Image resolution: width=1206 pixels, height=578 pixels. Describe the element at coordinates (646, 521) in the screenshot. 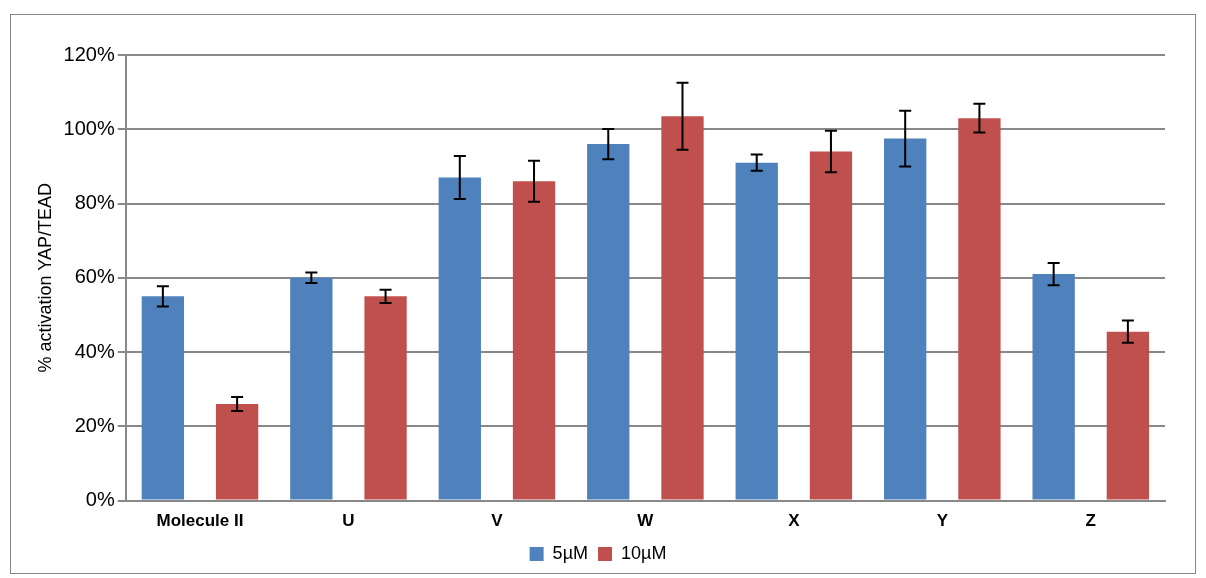

I see `x-tick-label: W` at that location.